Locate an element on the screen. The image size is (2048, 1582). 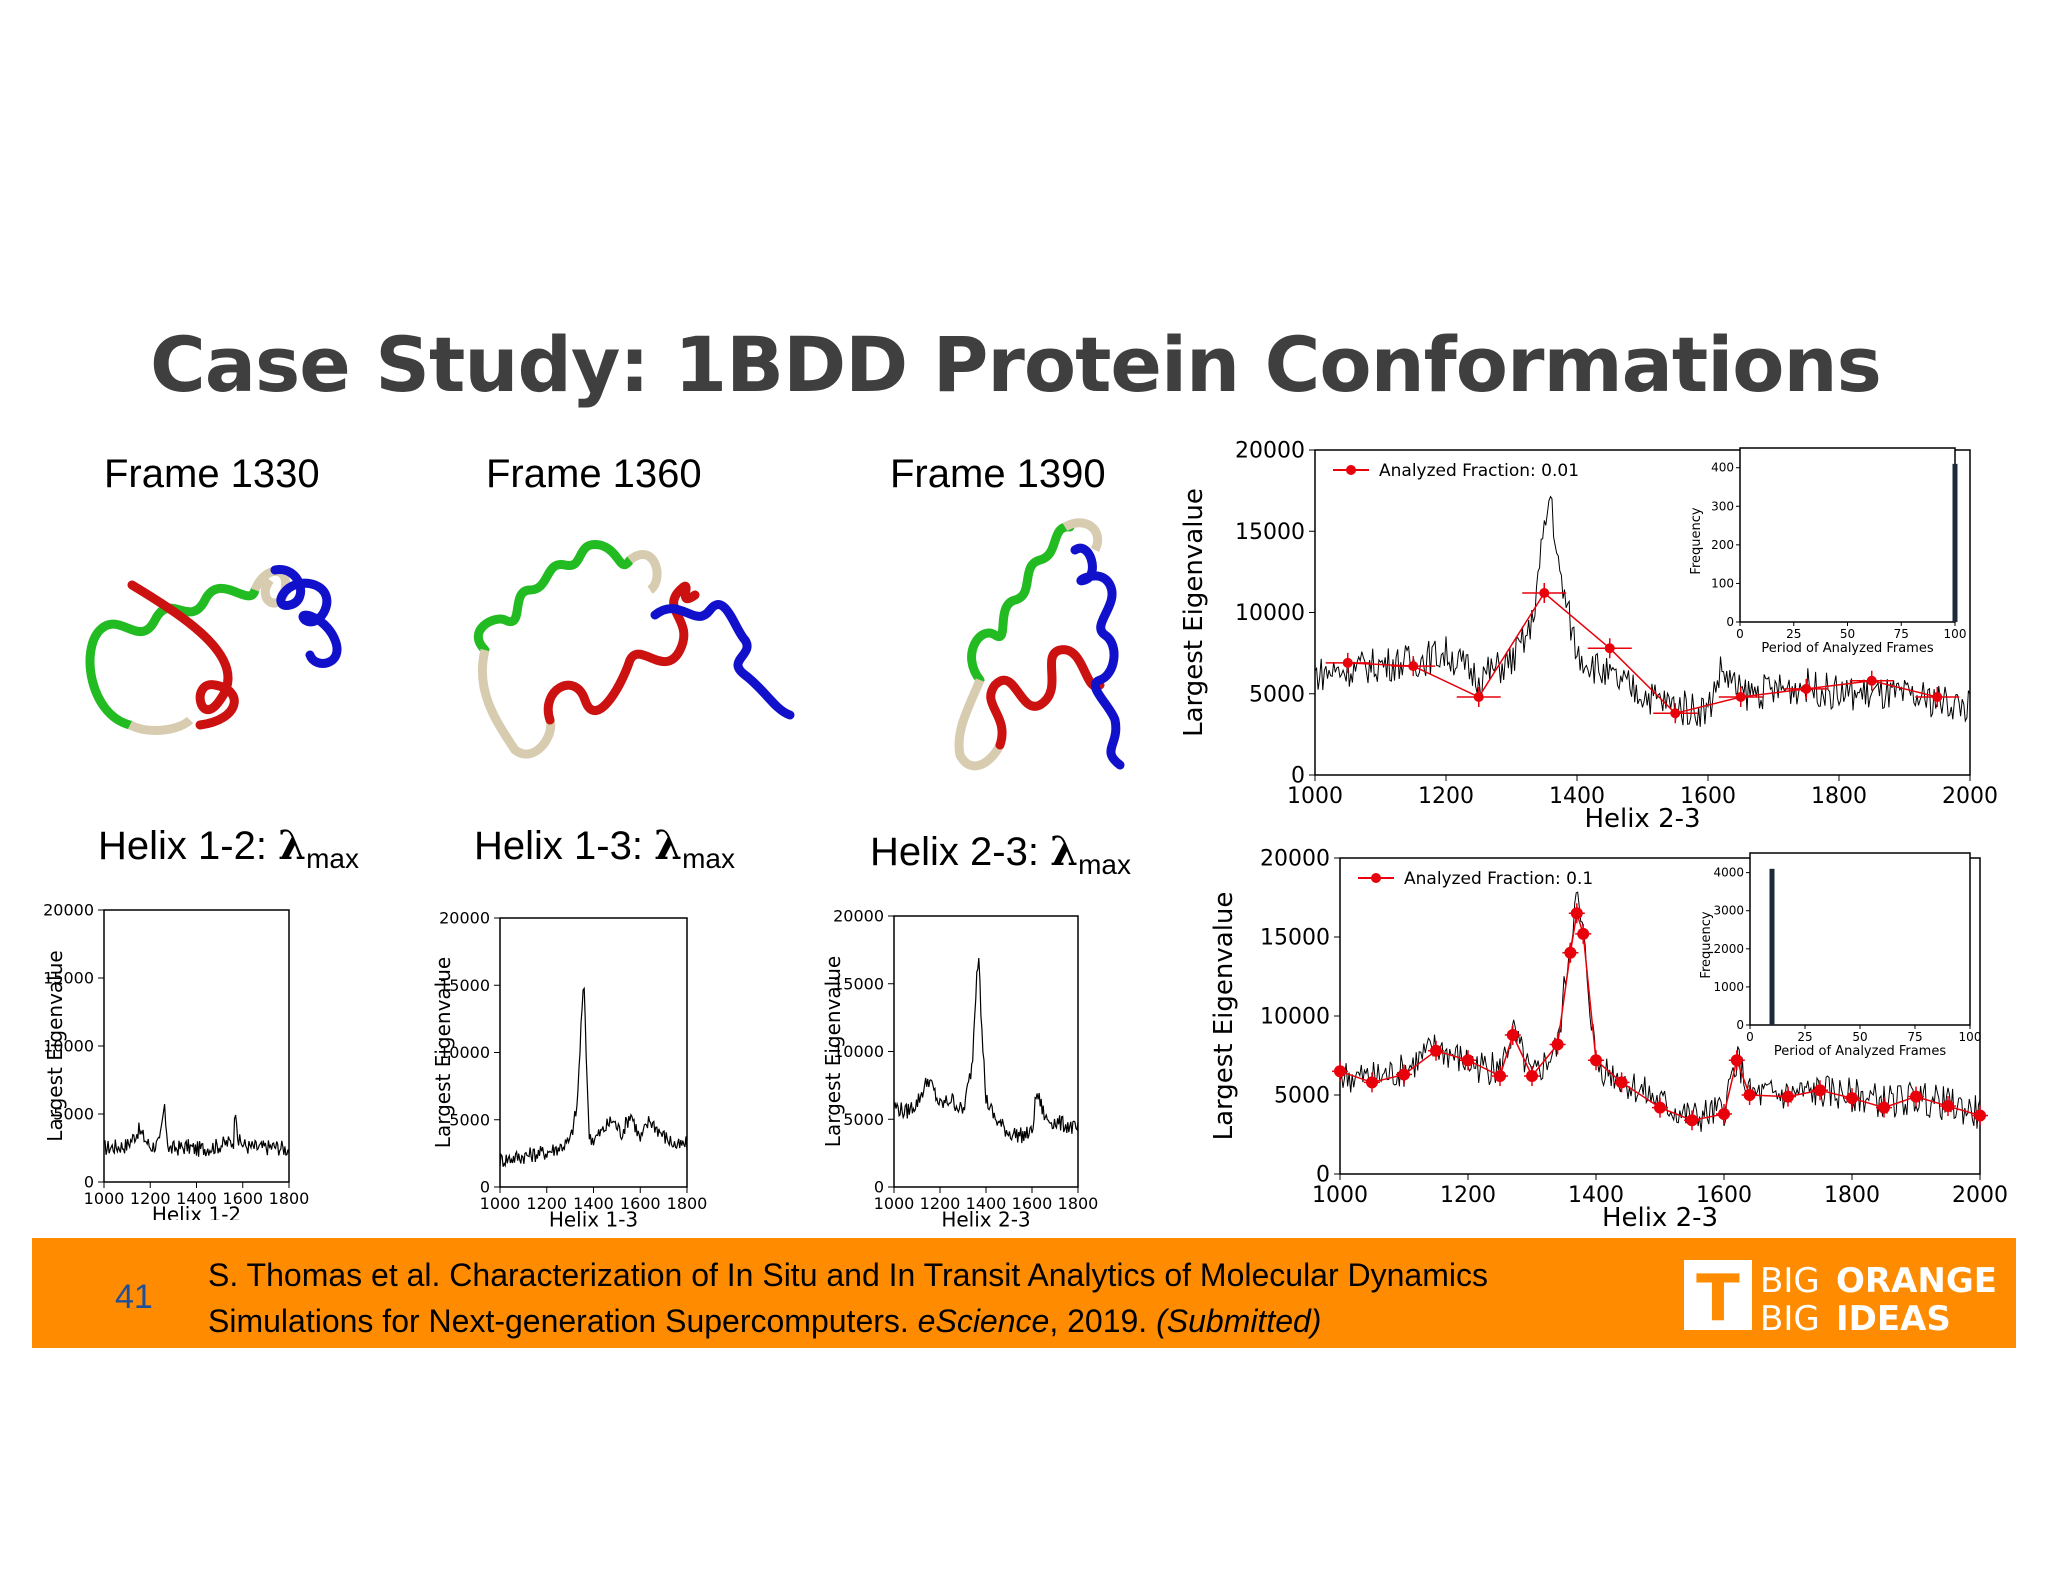
legend-label: Analyzed Fraction: 0.1 is located at coordinates (1498, 879).